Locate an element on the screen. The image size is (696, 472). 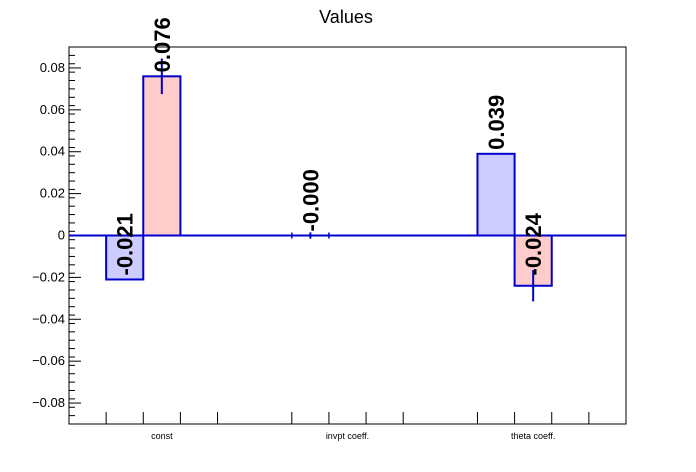
y-tick-label: 0 is located at coordinates (61, 235).